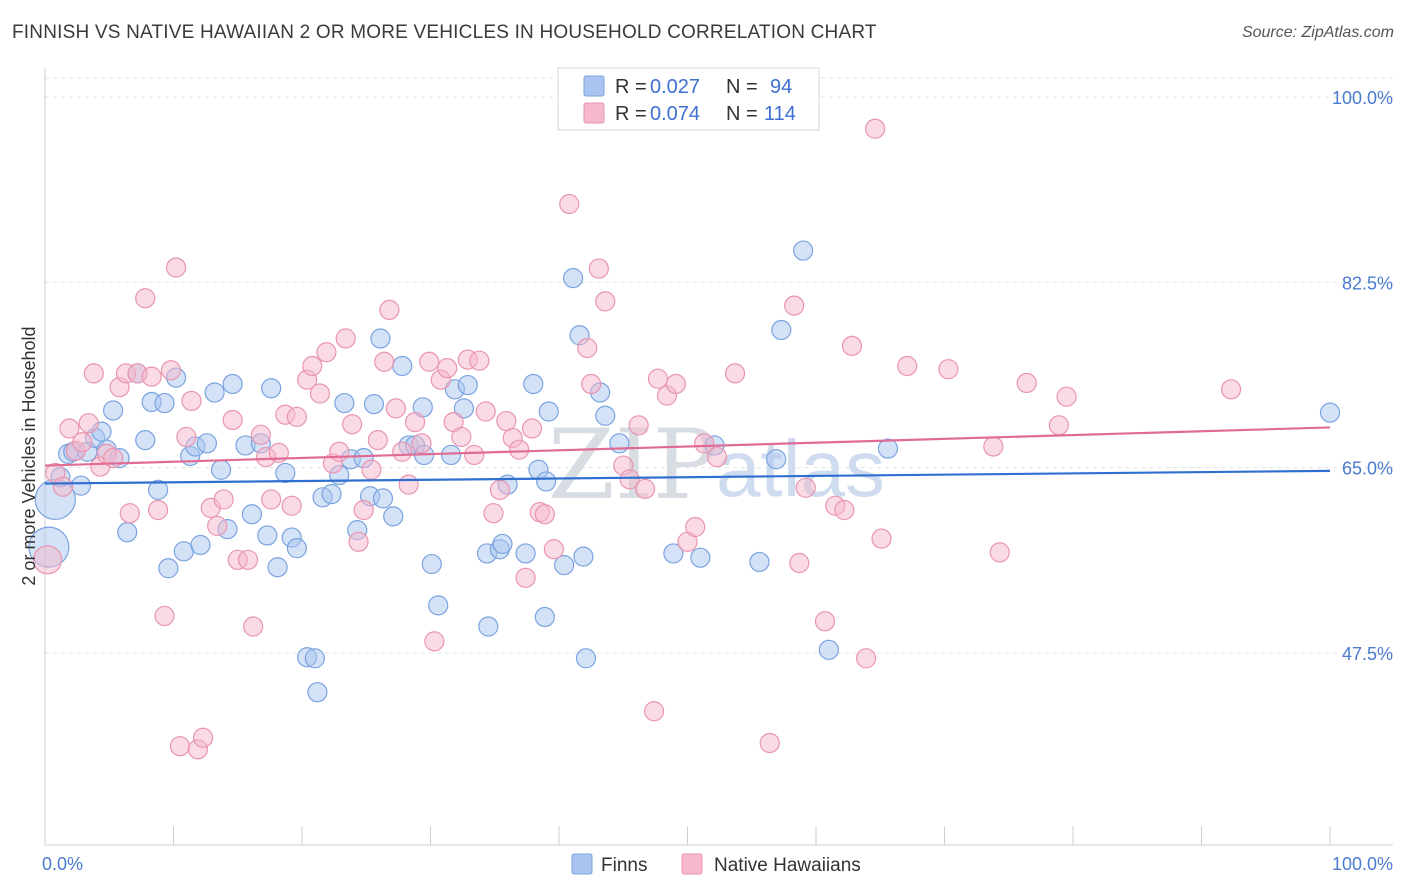 This screenshot has width=1406, height=892. I want to click on bottom-legend: Finns Native Hawaiians, so click(716, 864).